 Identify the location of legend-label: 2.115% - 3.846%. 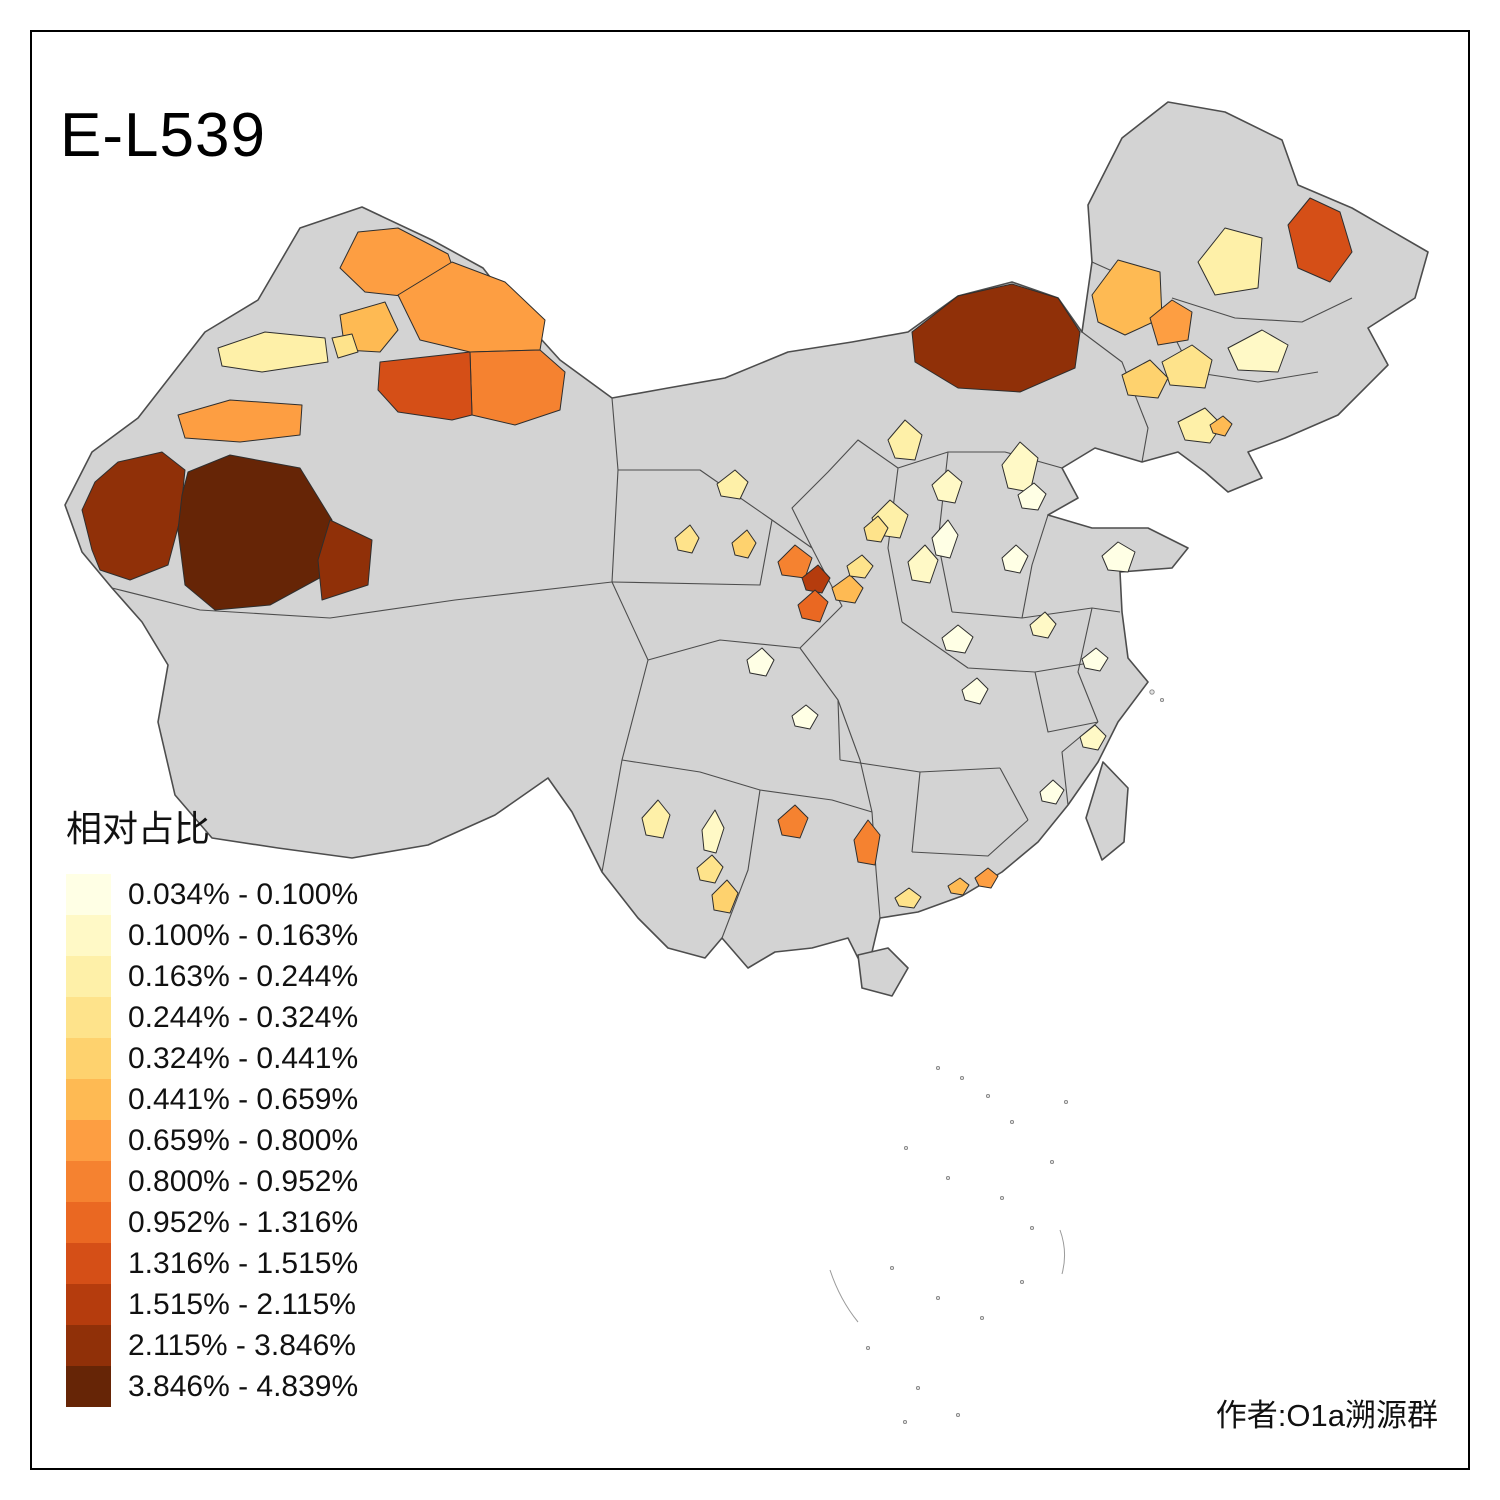
(242, 1345).